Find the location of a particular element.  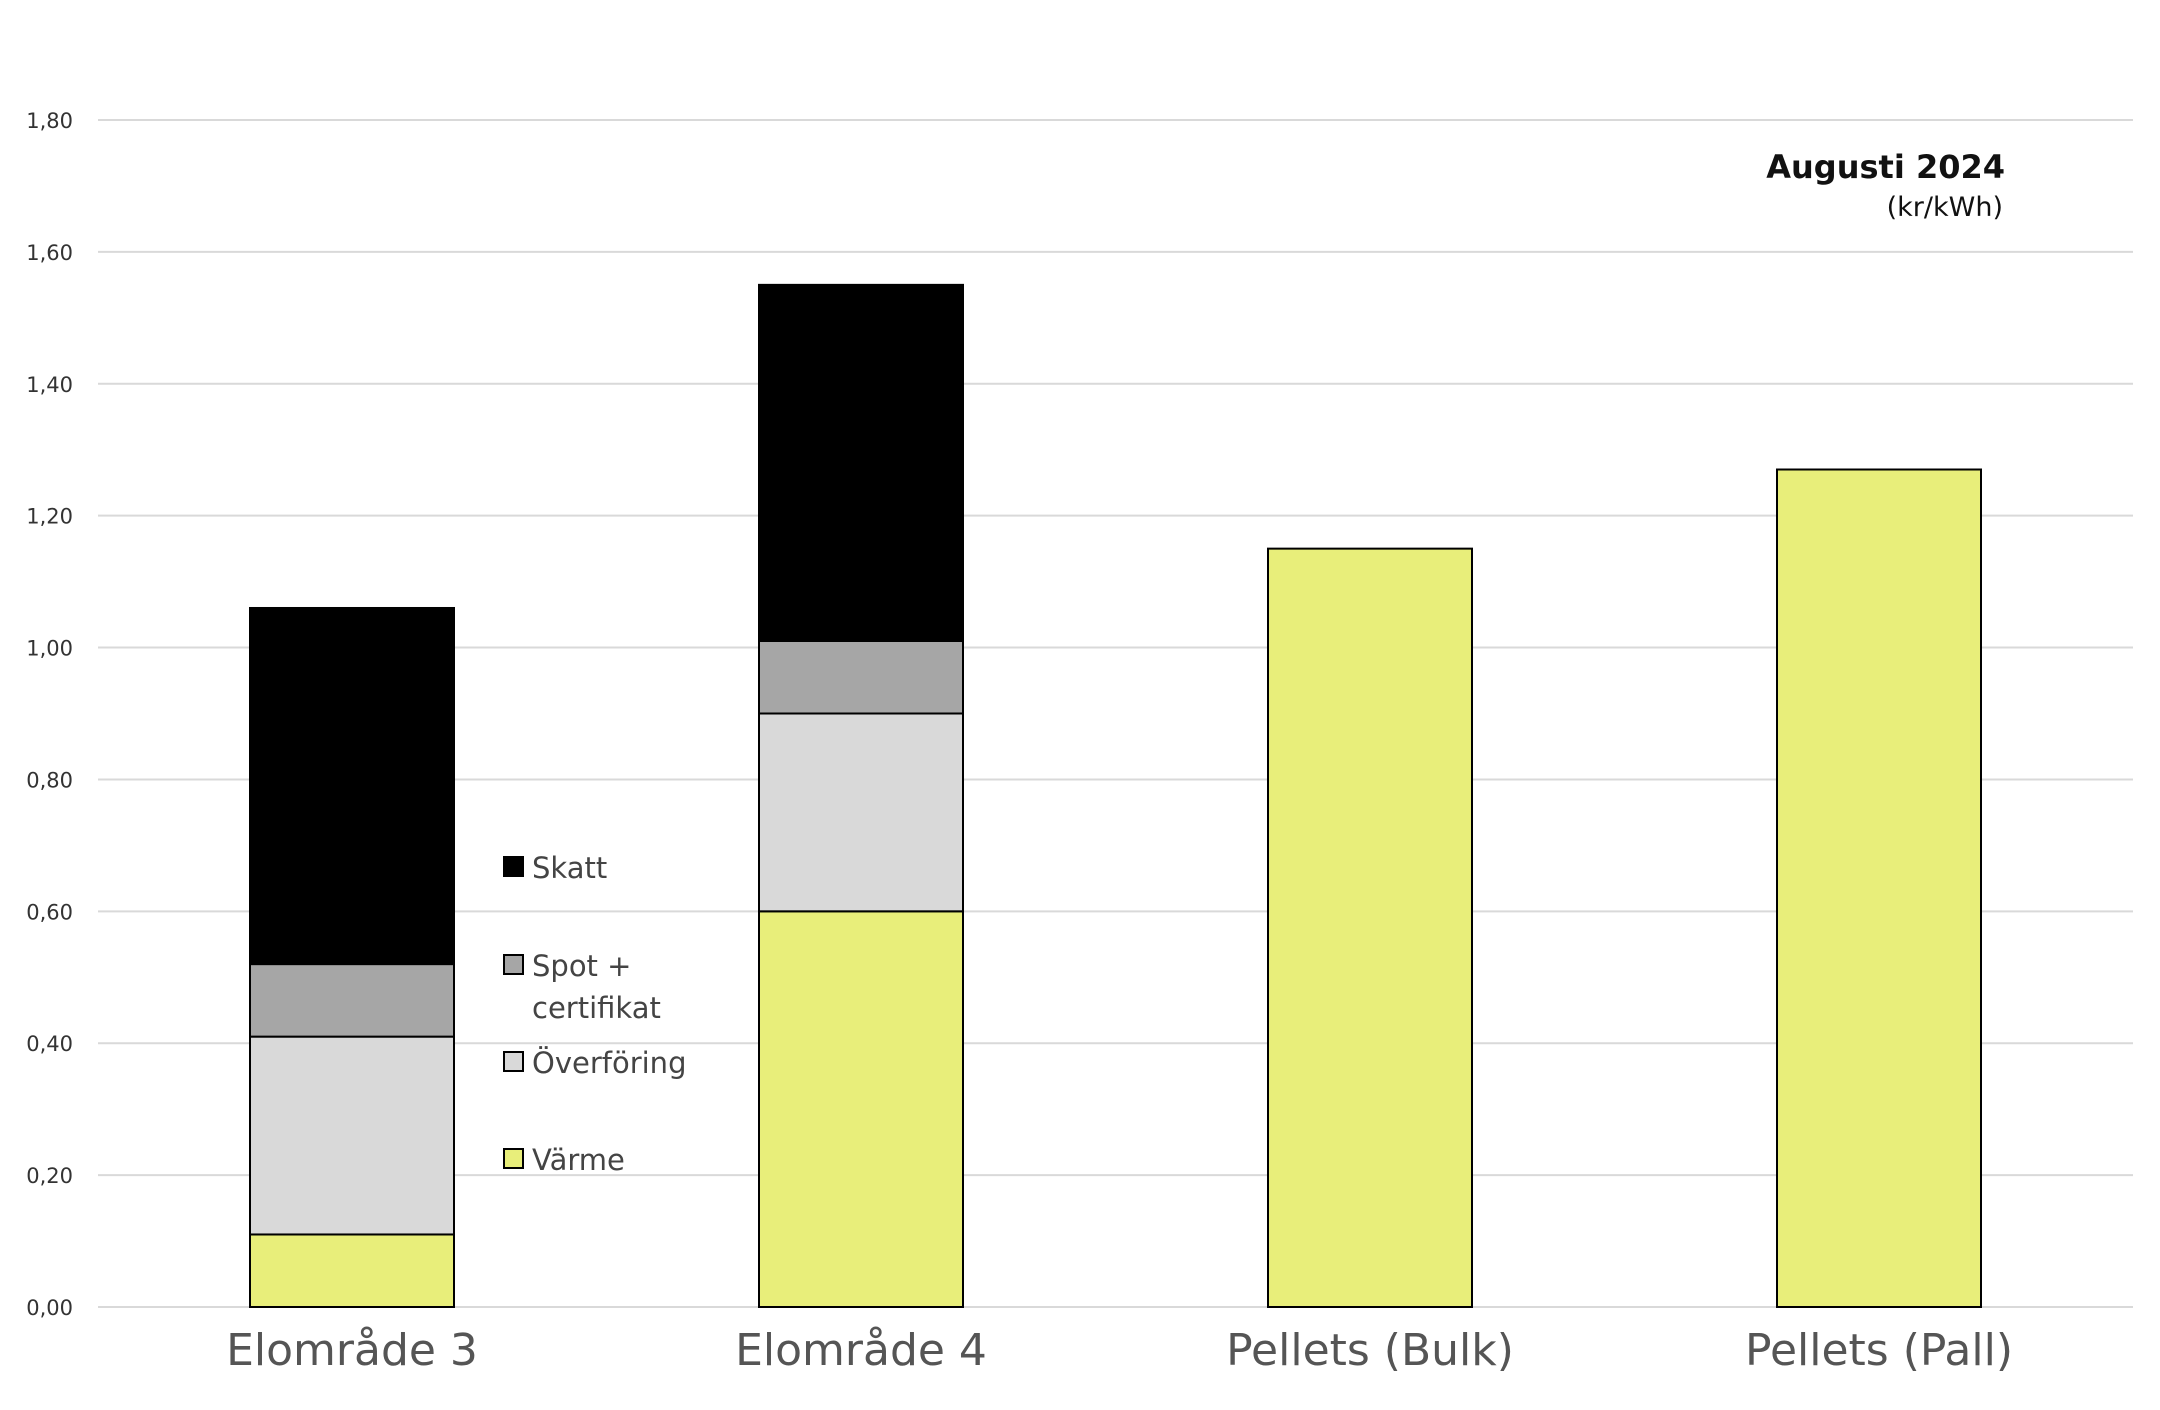

legend-label: Värme is located at coordinates (578, 1160).